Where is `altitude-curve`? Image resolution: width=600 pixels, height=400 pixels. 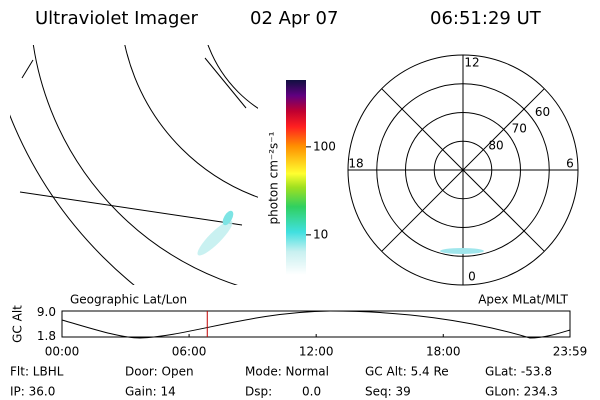 altitude-curve is located at coordinates (316, 324).